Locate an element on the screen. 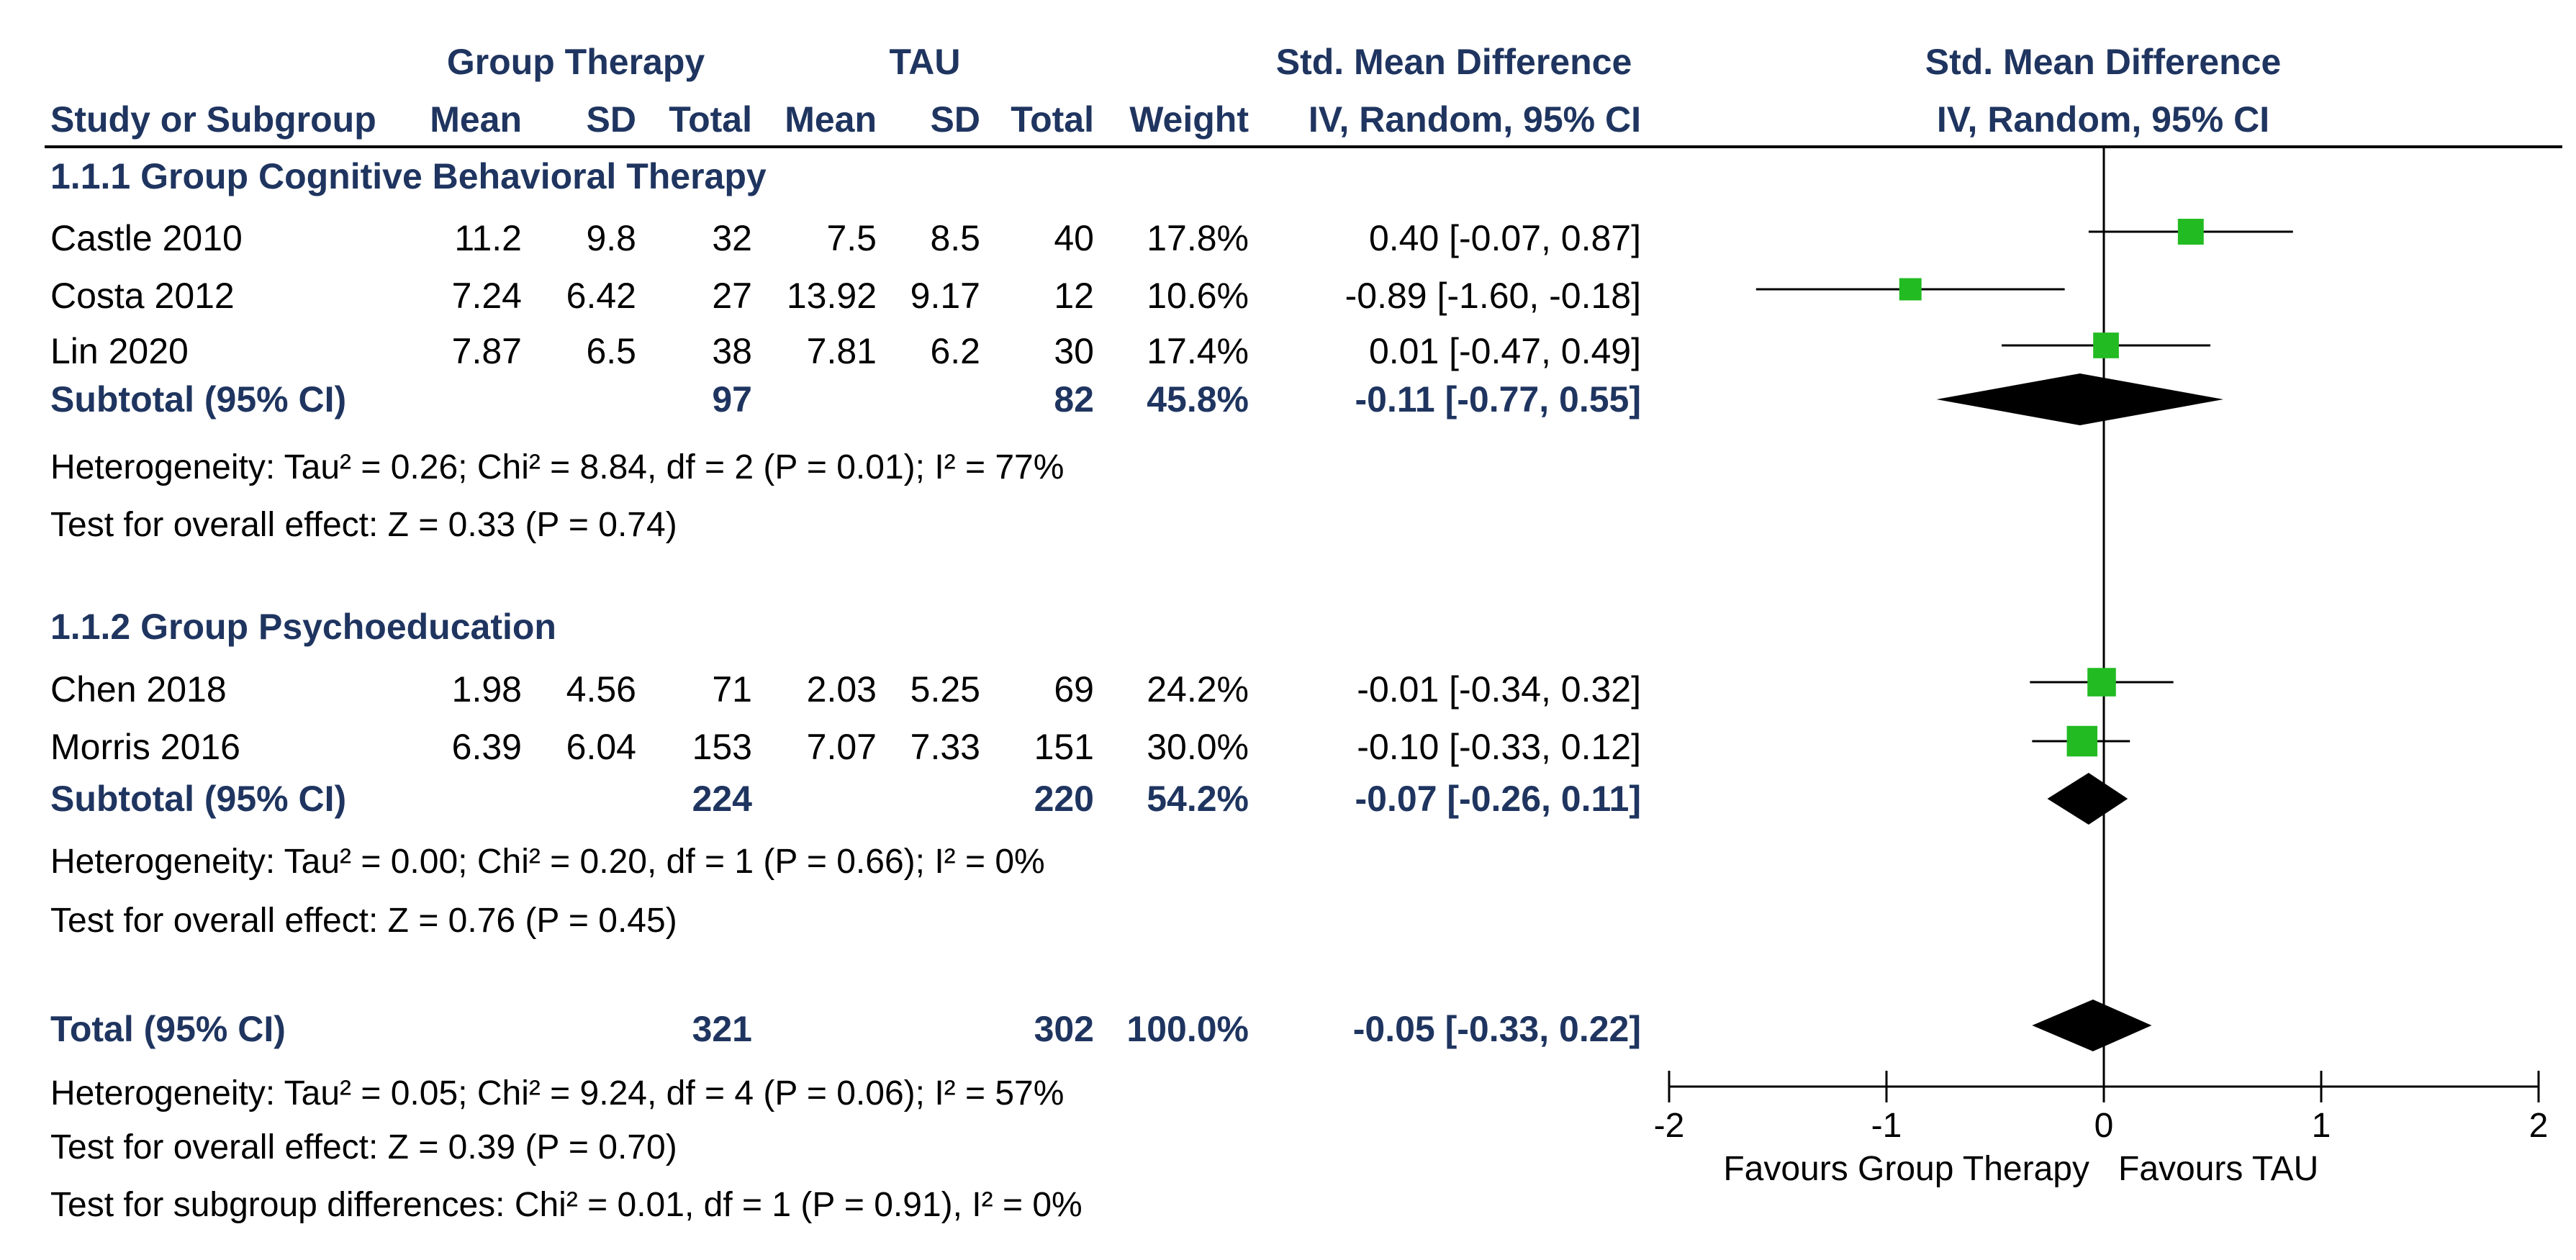  subtotal-weight: 45.8% is located at coordinates (1198, 399).